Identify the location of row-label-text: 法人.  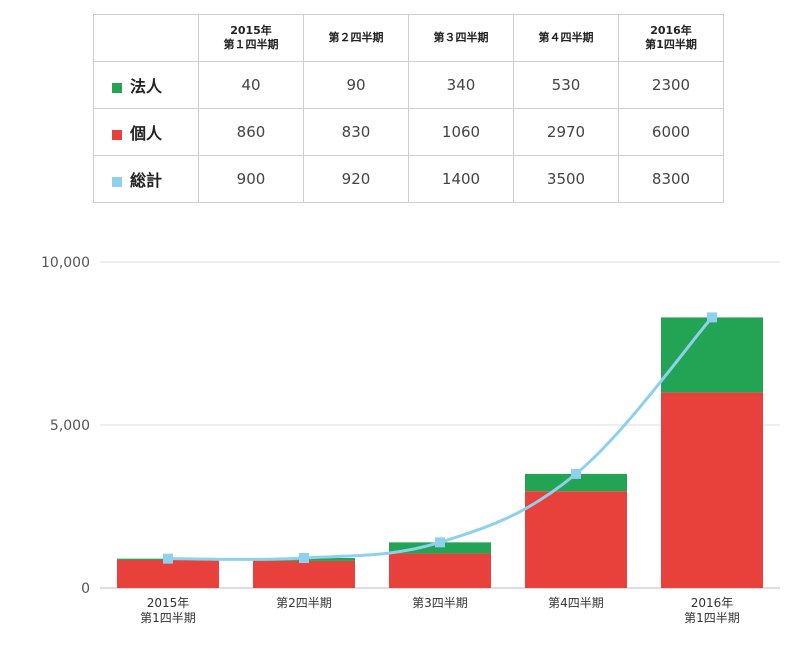
(146, 86).